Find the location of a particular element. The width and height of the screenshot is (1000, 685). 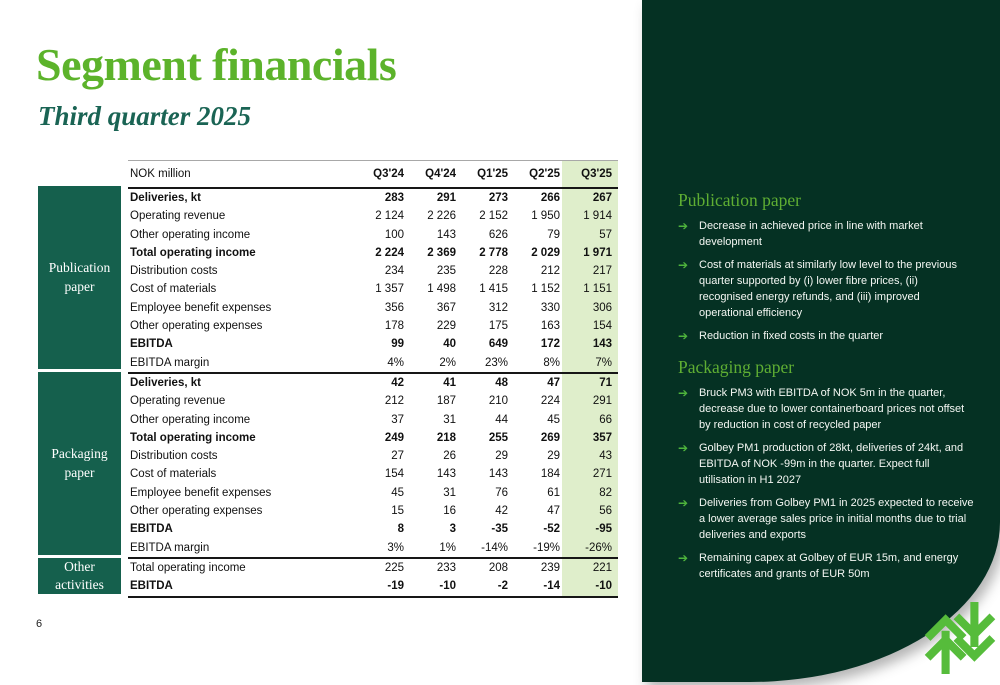

row-label: Cost of materials is located at coordinates (173, 474).